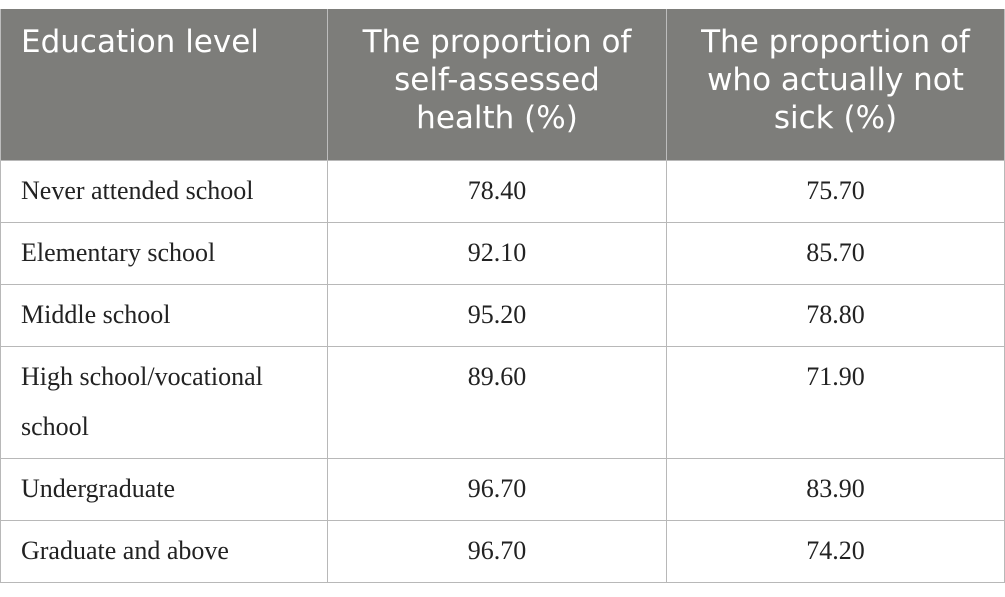 Image resolution: width=1005 pixels, height=597 pixels. Describe the element at coordinates (497, 315) in the screenshot. I see `self-assessed-cell: 95.20` at that location.